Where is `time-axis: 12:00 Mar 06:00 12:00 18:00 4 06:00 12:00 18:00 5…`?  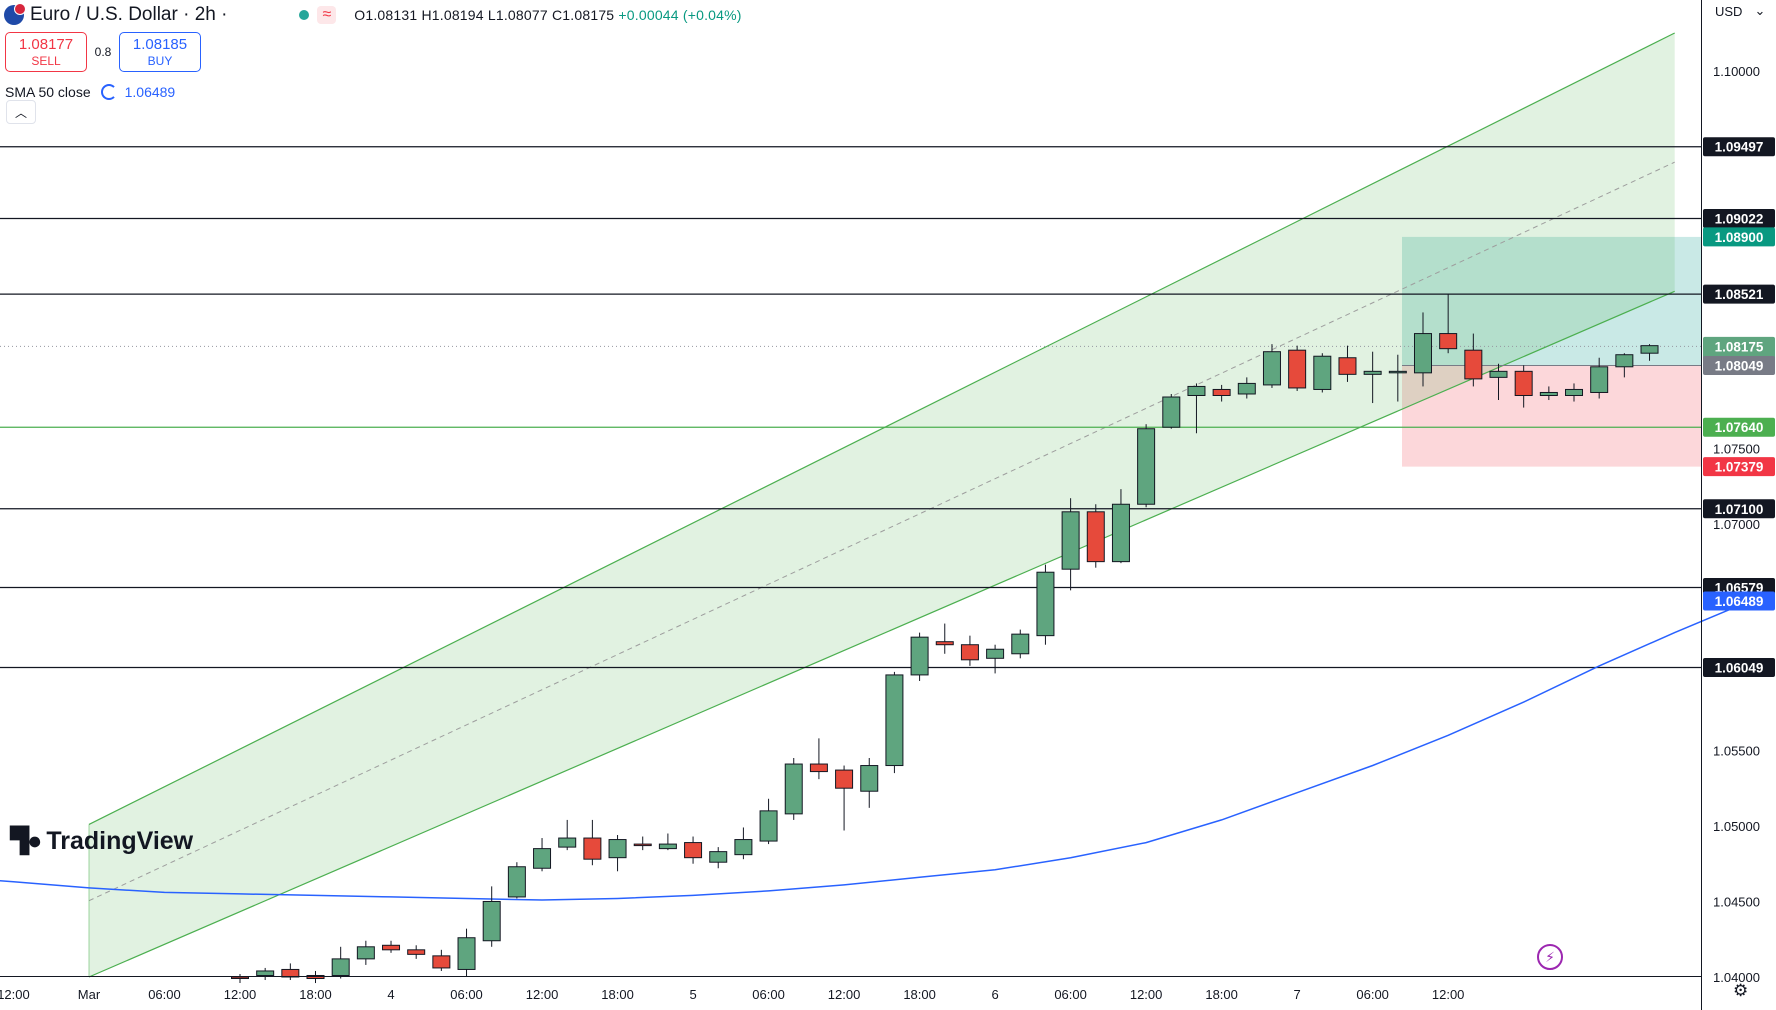 time-axis: 12:00 Mar 06:00 12:00 18:00 4 06:00 12:00 18:00 5… is located at coordinates (732, 994).